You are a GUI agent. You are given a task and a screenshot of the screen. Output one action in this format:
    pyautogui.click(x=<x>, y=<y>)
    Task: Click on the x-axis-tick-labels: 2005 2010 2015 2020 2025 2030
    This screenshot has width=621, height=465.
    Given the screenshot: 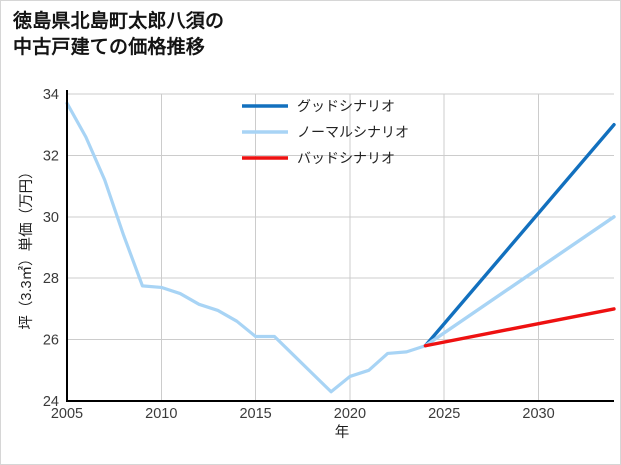 What is the action you would take?
    pyautogui.click(x=303, y=414)
    